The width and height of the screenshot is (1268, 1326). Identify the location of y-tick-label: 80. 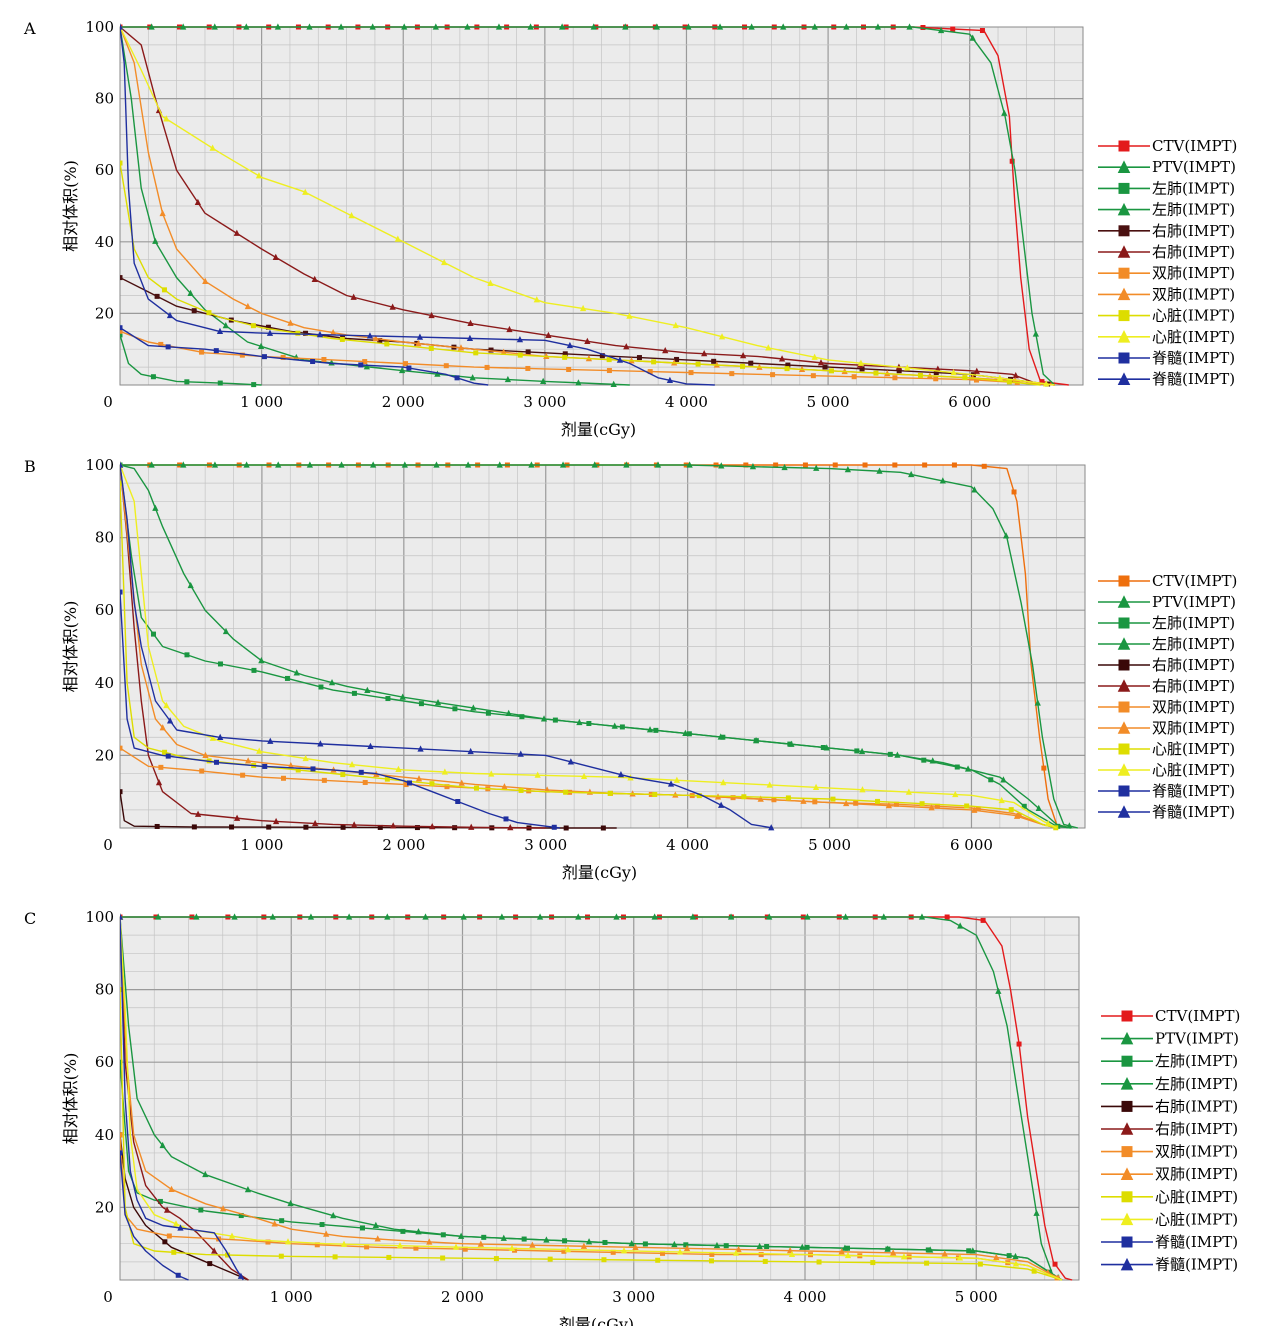
(104, 538).